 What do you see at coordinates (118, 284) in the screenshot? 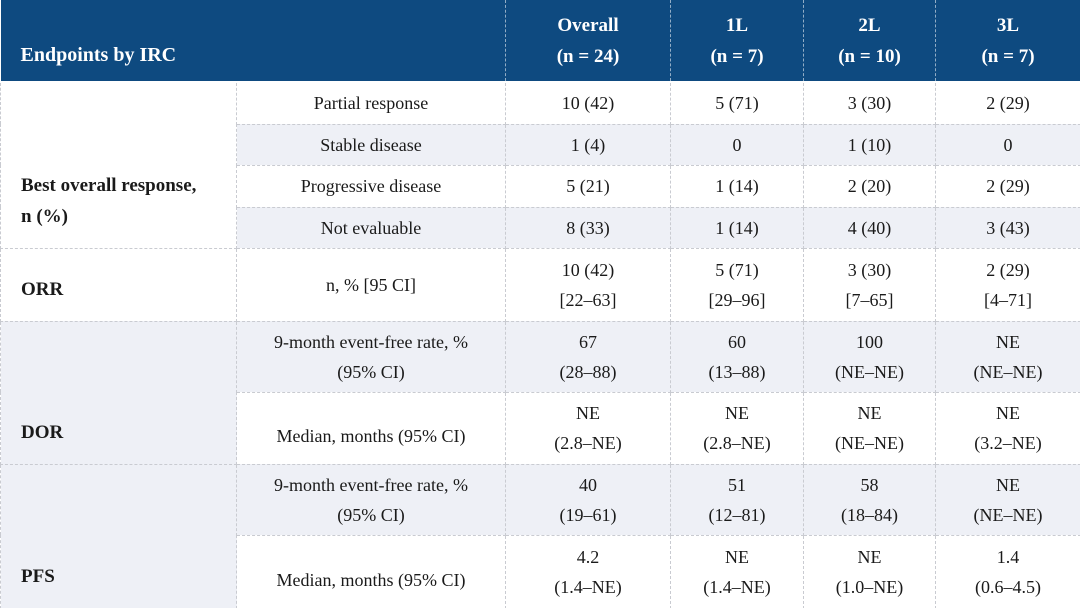
I see `group-label-orr: ORR` at bounding box center [118, 284].